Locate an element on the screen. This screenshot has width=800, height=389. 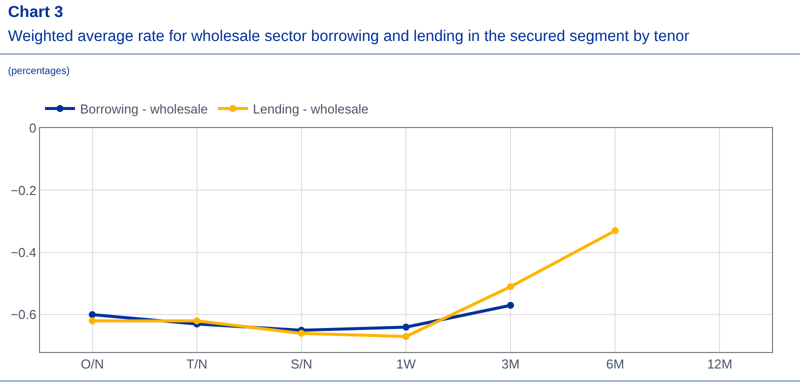
y-tick-label: 0 is located at coordinates (32, 128).